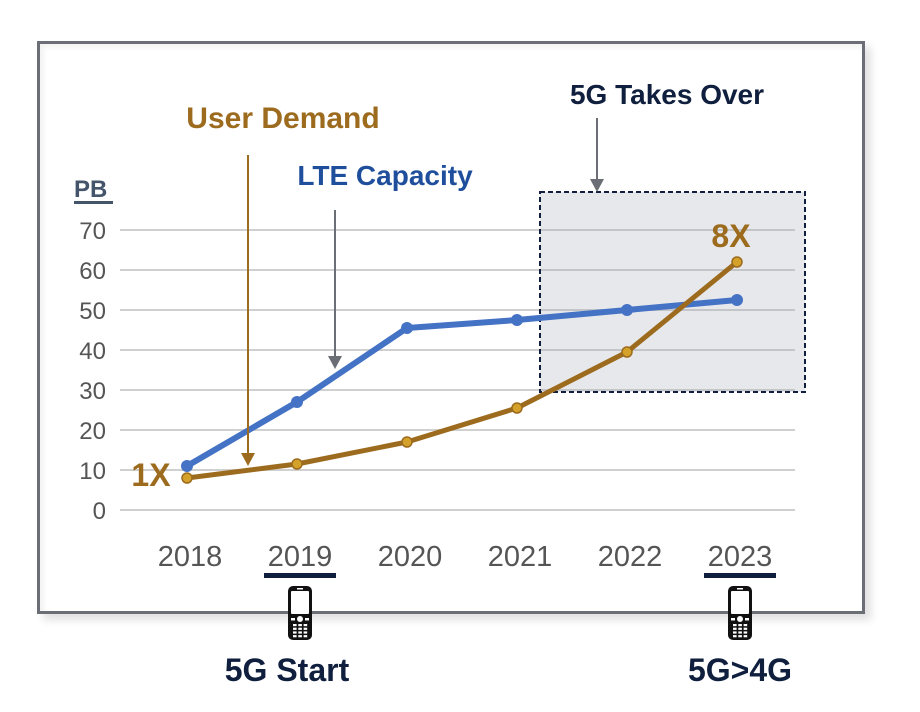 This screenshot has width=920, height=712. Describe the element at coordinates (93, 202) in the screenshot. I see `y-axis-label-underline` at that location.